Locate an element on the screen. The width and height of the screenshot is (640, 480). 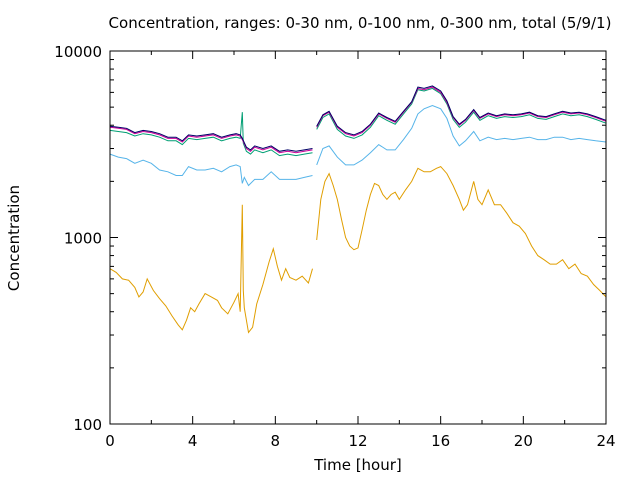
x-tick-label: 4 is located at coordinates (193, 441).